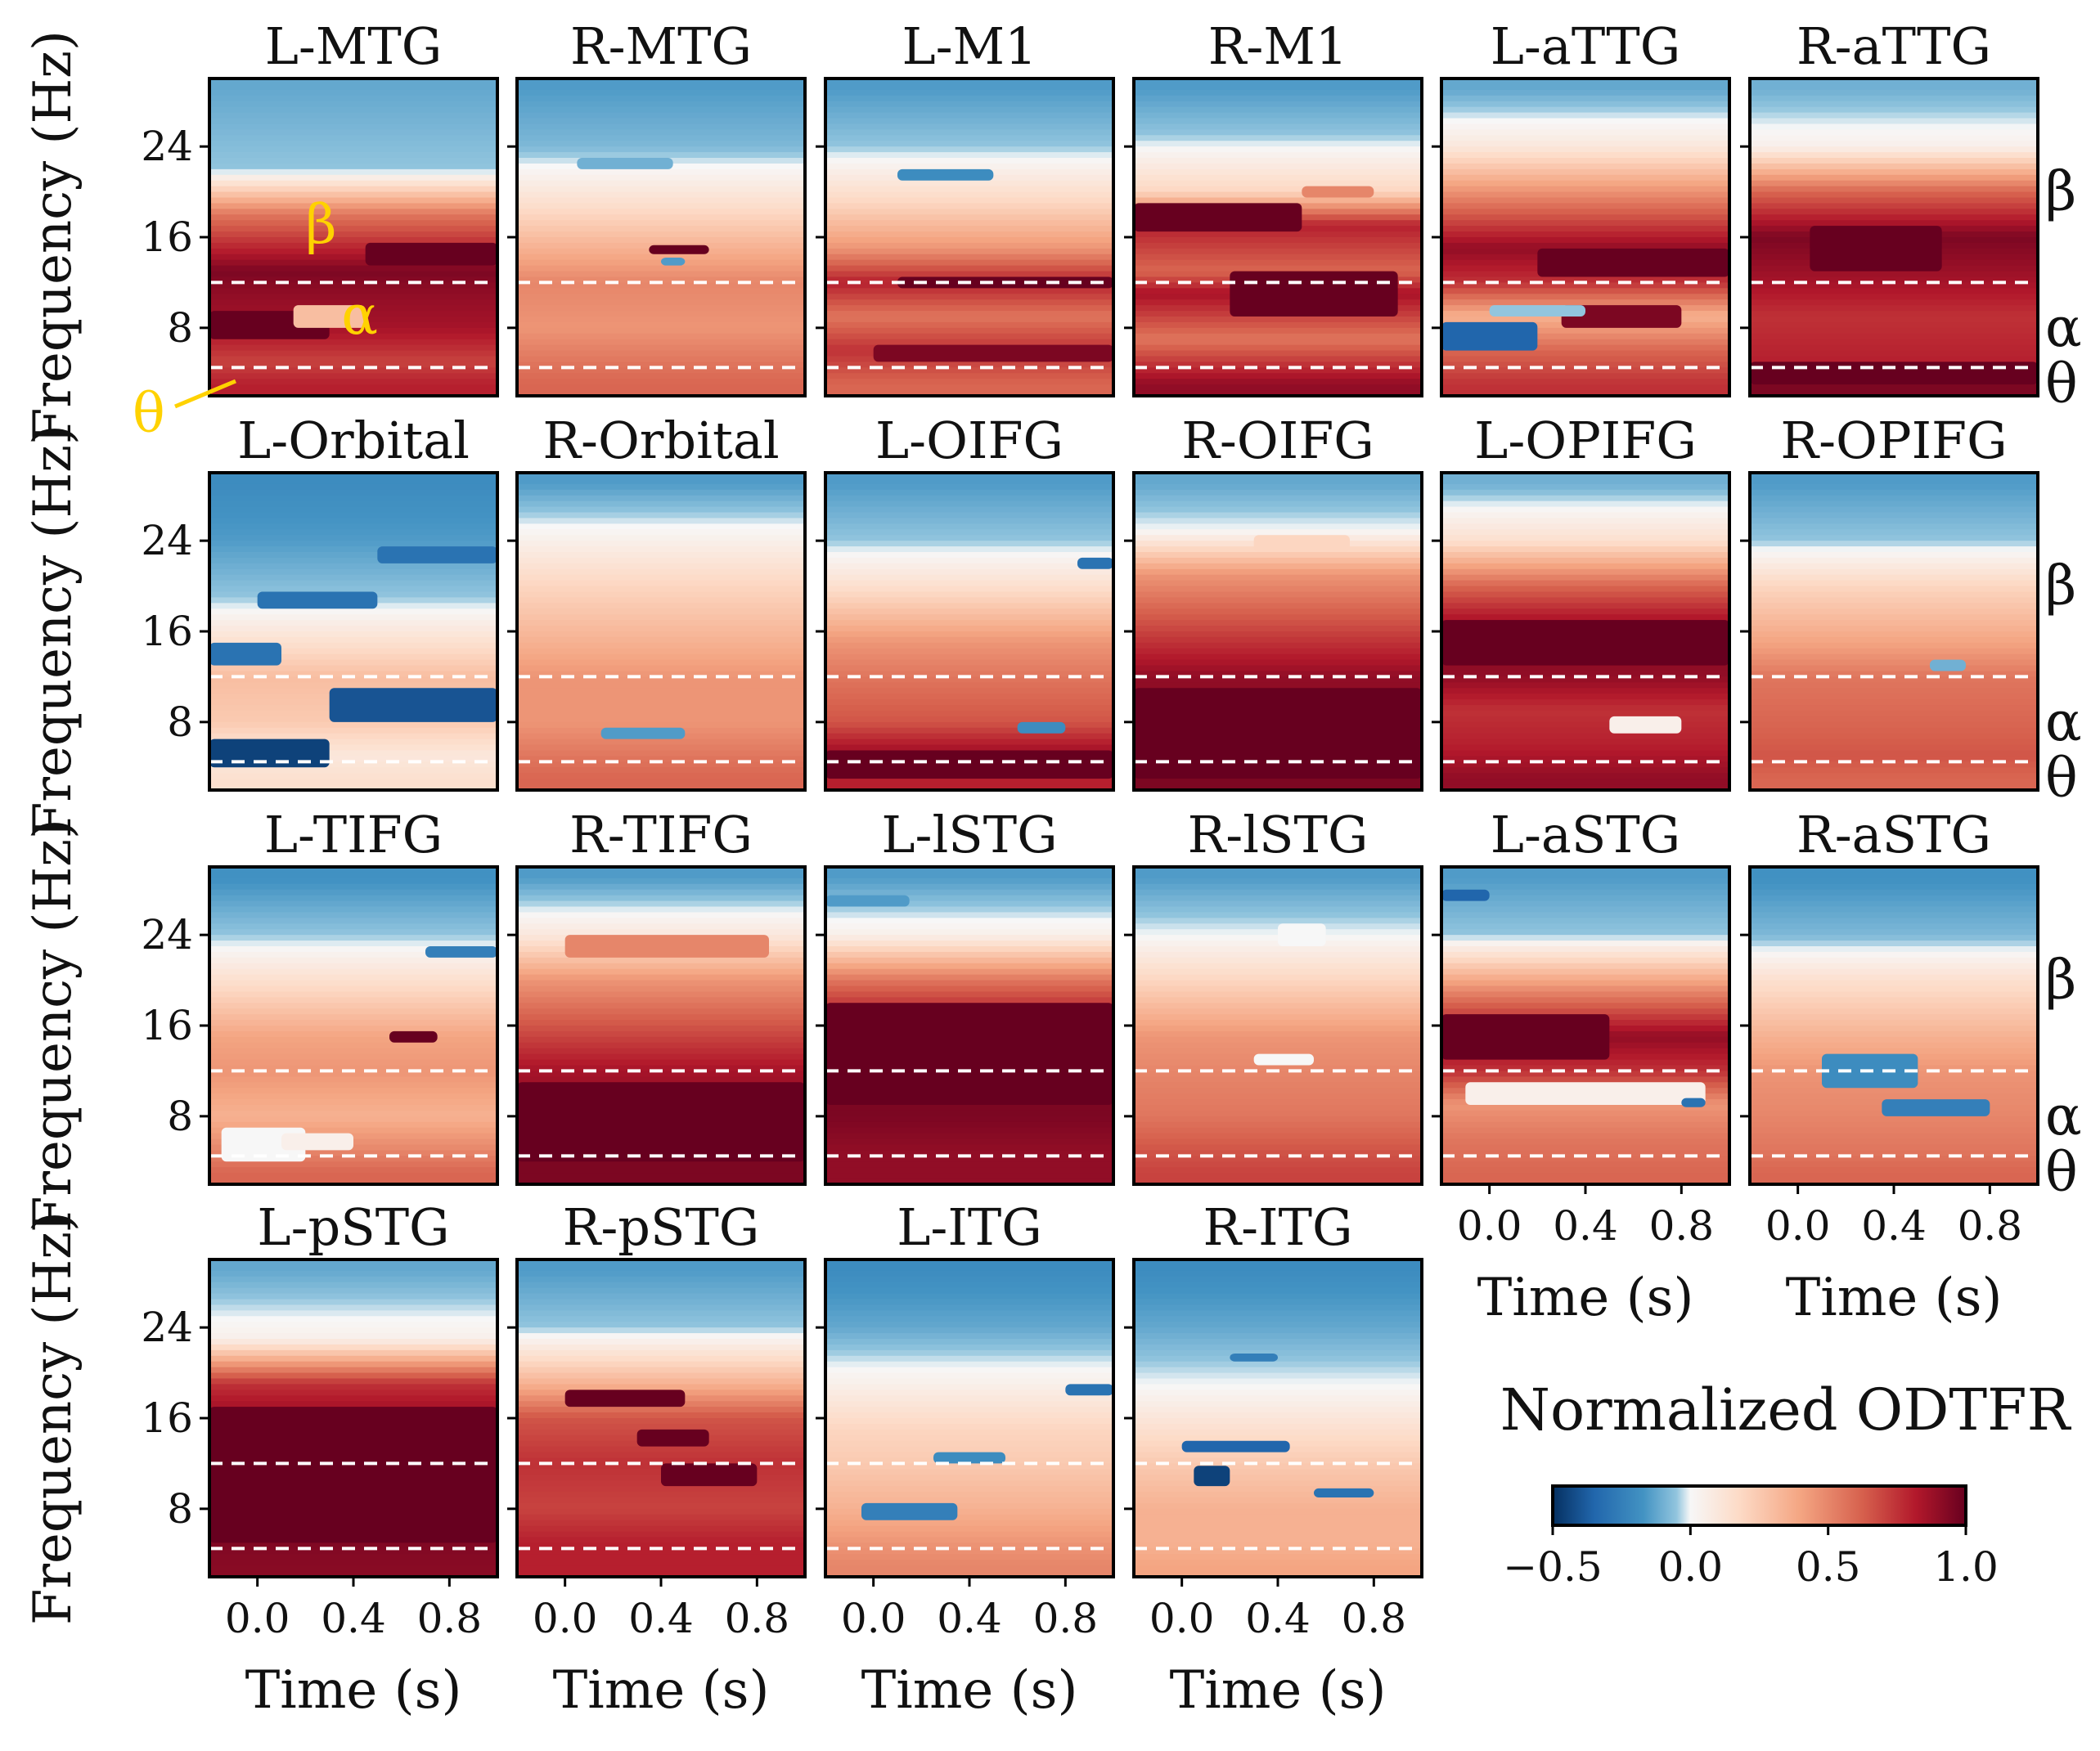  Describe the element at coordinates (661, 835) in the screenshot. I see `panel-title: R-TIFG` at that location.